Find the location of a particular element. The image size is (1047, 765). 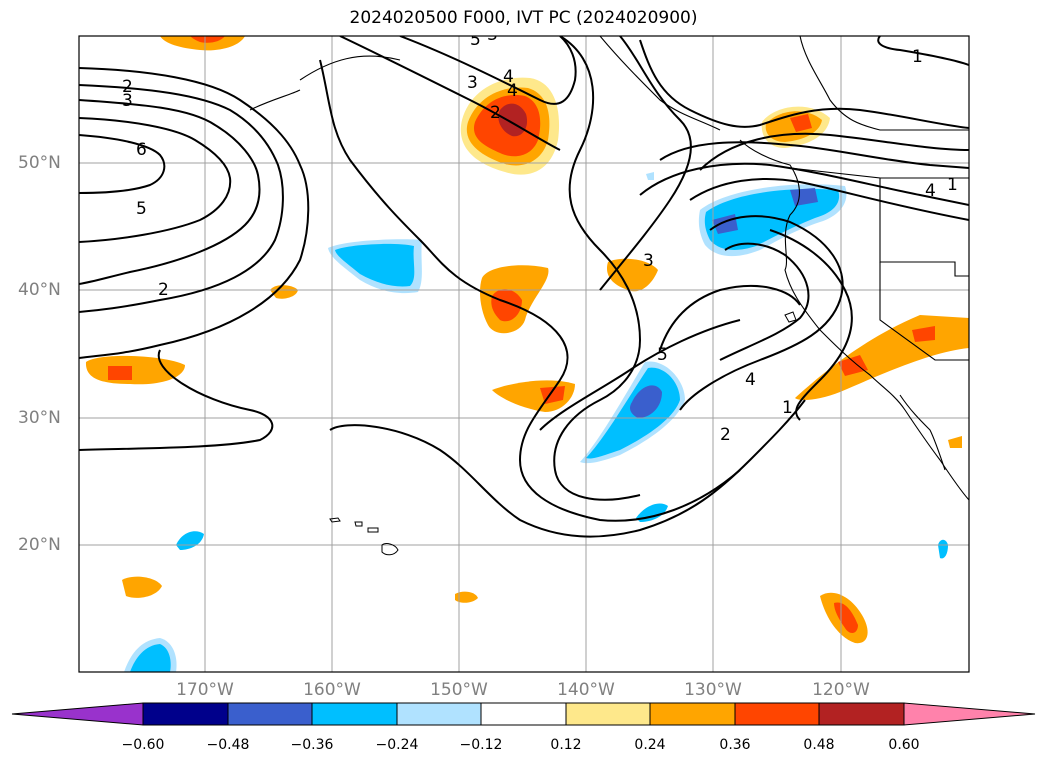

lon-label: 160°W is located at coordinates (332, 690).